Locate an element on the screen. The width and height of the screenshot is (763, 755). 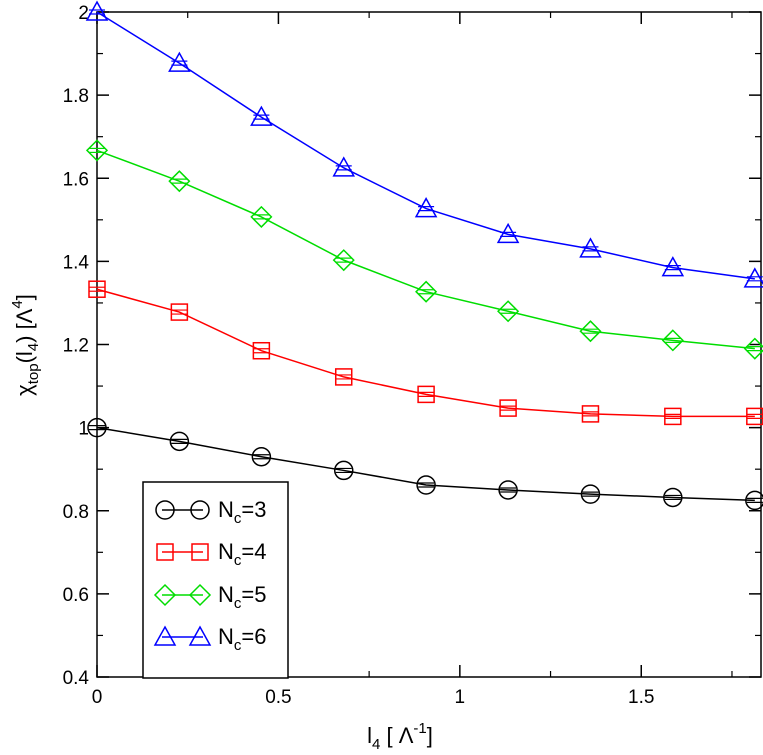
x-axis-title: l4 [ Λ-1] is located at coordinates (400, 736).